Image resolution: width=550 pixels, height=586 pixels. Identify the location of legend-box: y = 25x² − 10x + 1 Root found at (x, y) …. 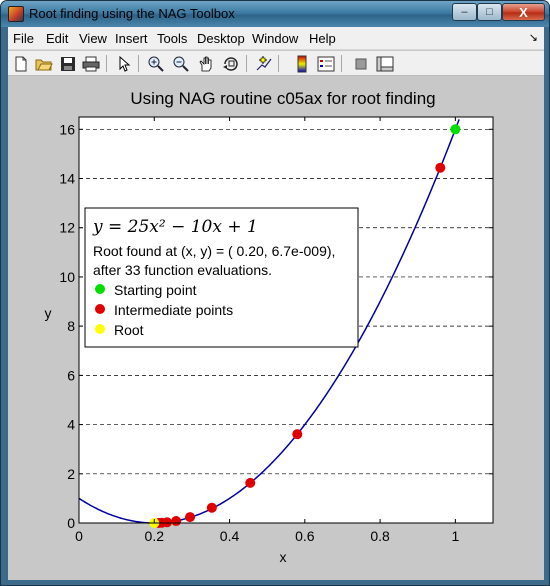
(221, 277).